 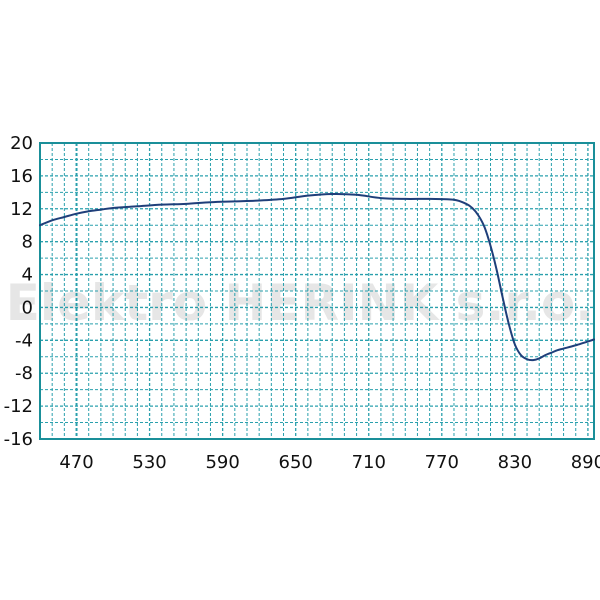 What do you see at coordinates (18, 439) in the screenshot?
I see `y-tick-label: -16` at bounding box center [18, 439].